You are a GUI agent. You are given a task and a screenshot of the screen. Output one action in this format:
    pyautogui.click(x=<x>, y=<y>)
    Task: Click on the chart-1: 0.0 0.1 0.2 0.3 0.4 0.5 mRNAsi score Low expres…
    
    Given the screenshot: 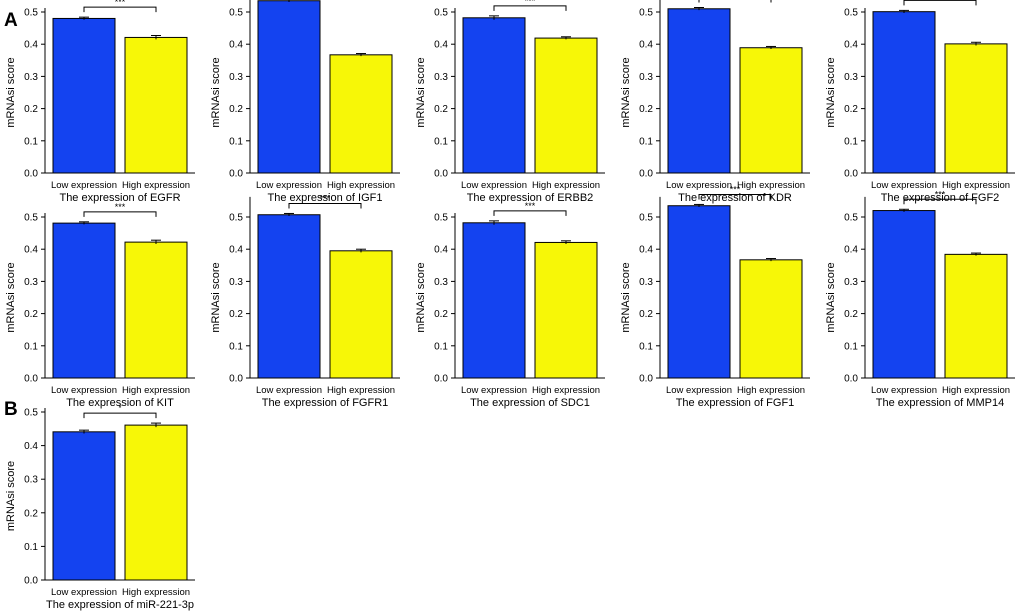 What is the action you would take?
    pyautogui.click(x=100, y=102)
    